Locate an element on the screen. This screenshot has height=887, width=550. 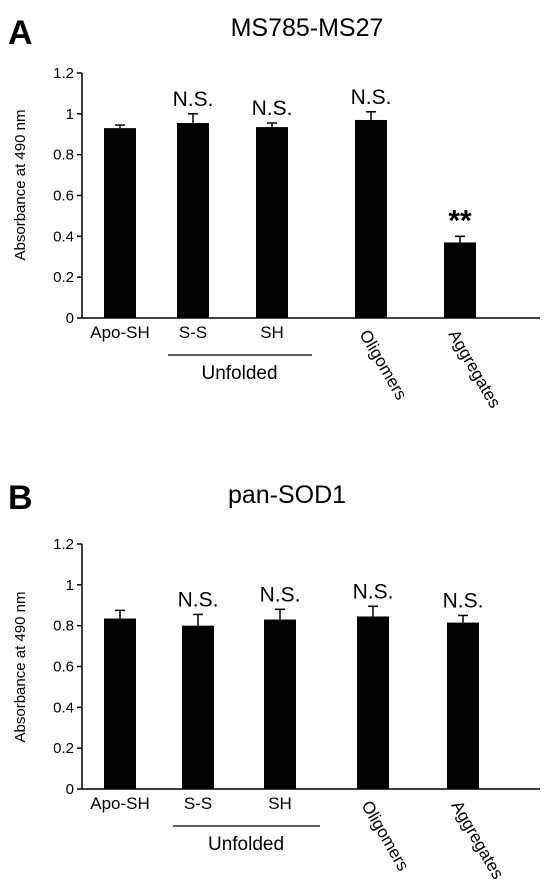
chart-title: pan-SOD1 is located at coordinates (287, 495).